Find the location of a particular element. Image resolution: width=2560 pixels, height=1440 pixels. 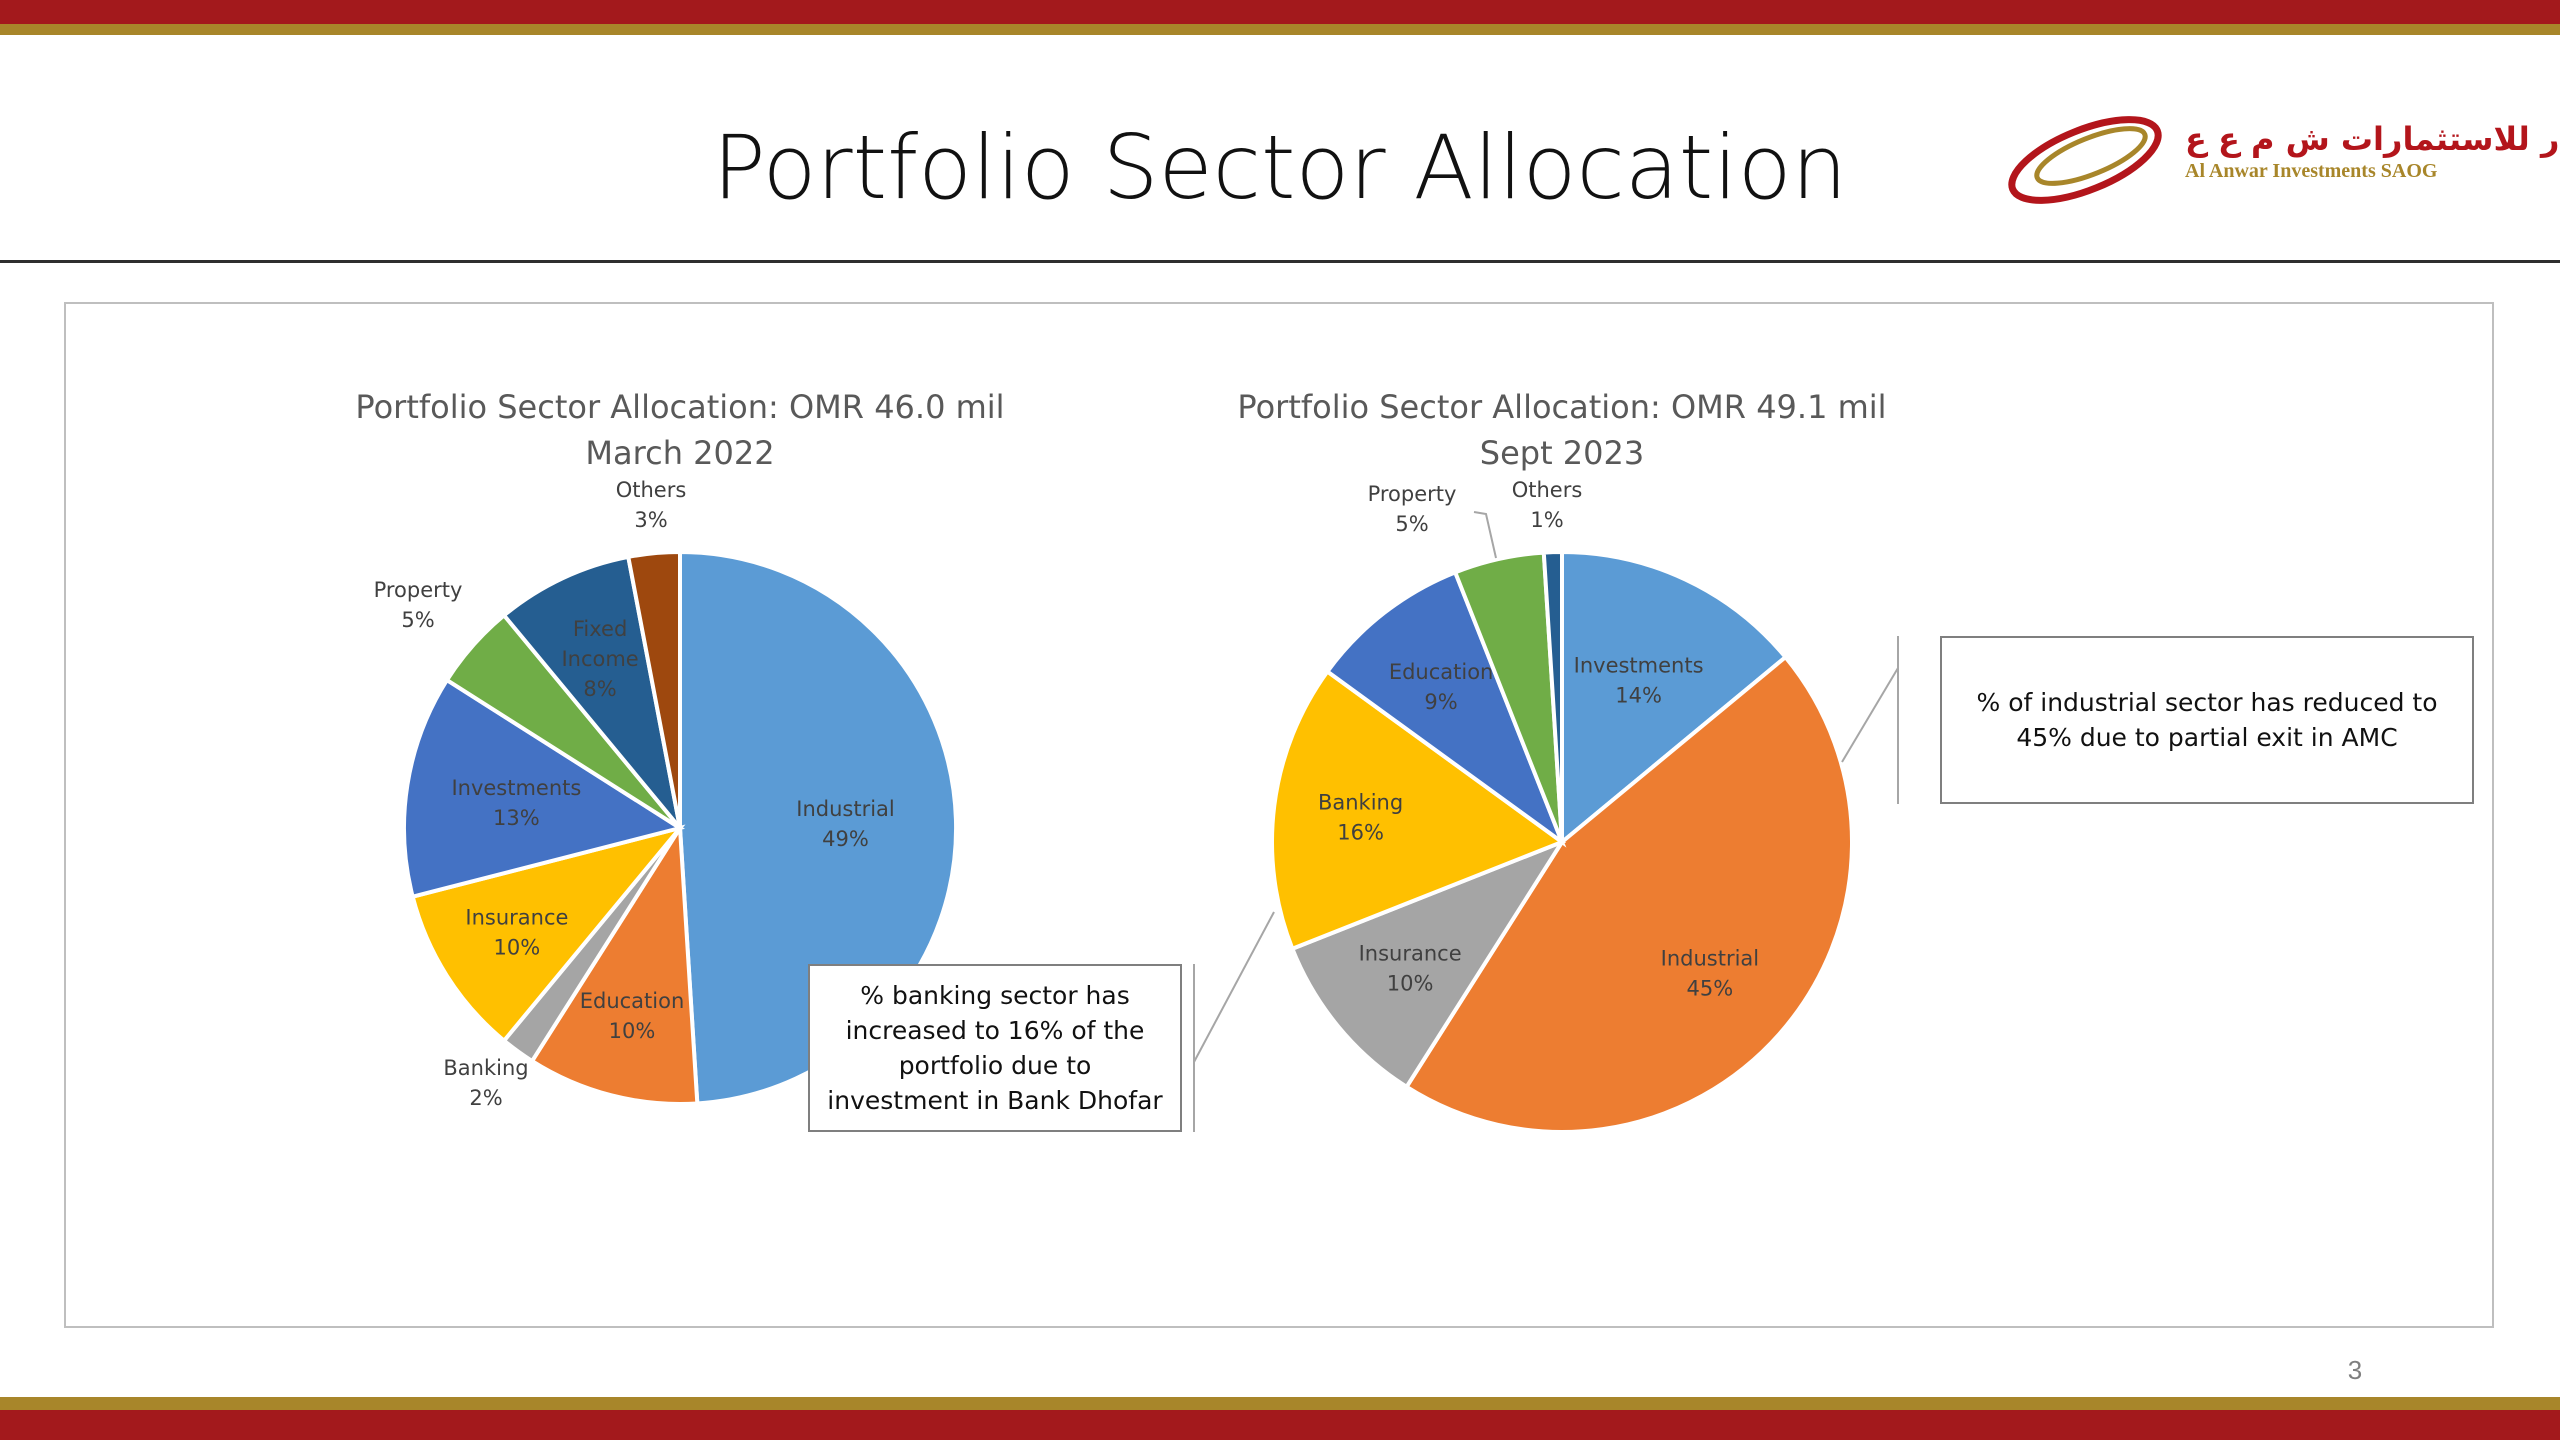

page-number: 3 is located at coordinates (2355, 1370).